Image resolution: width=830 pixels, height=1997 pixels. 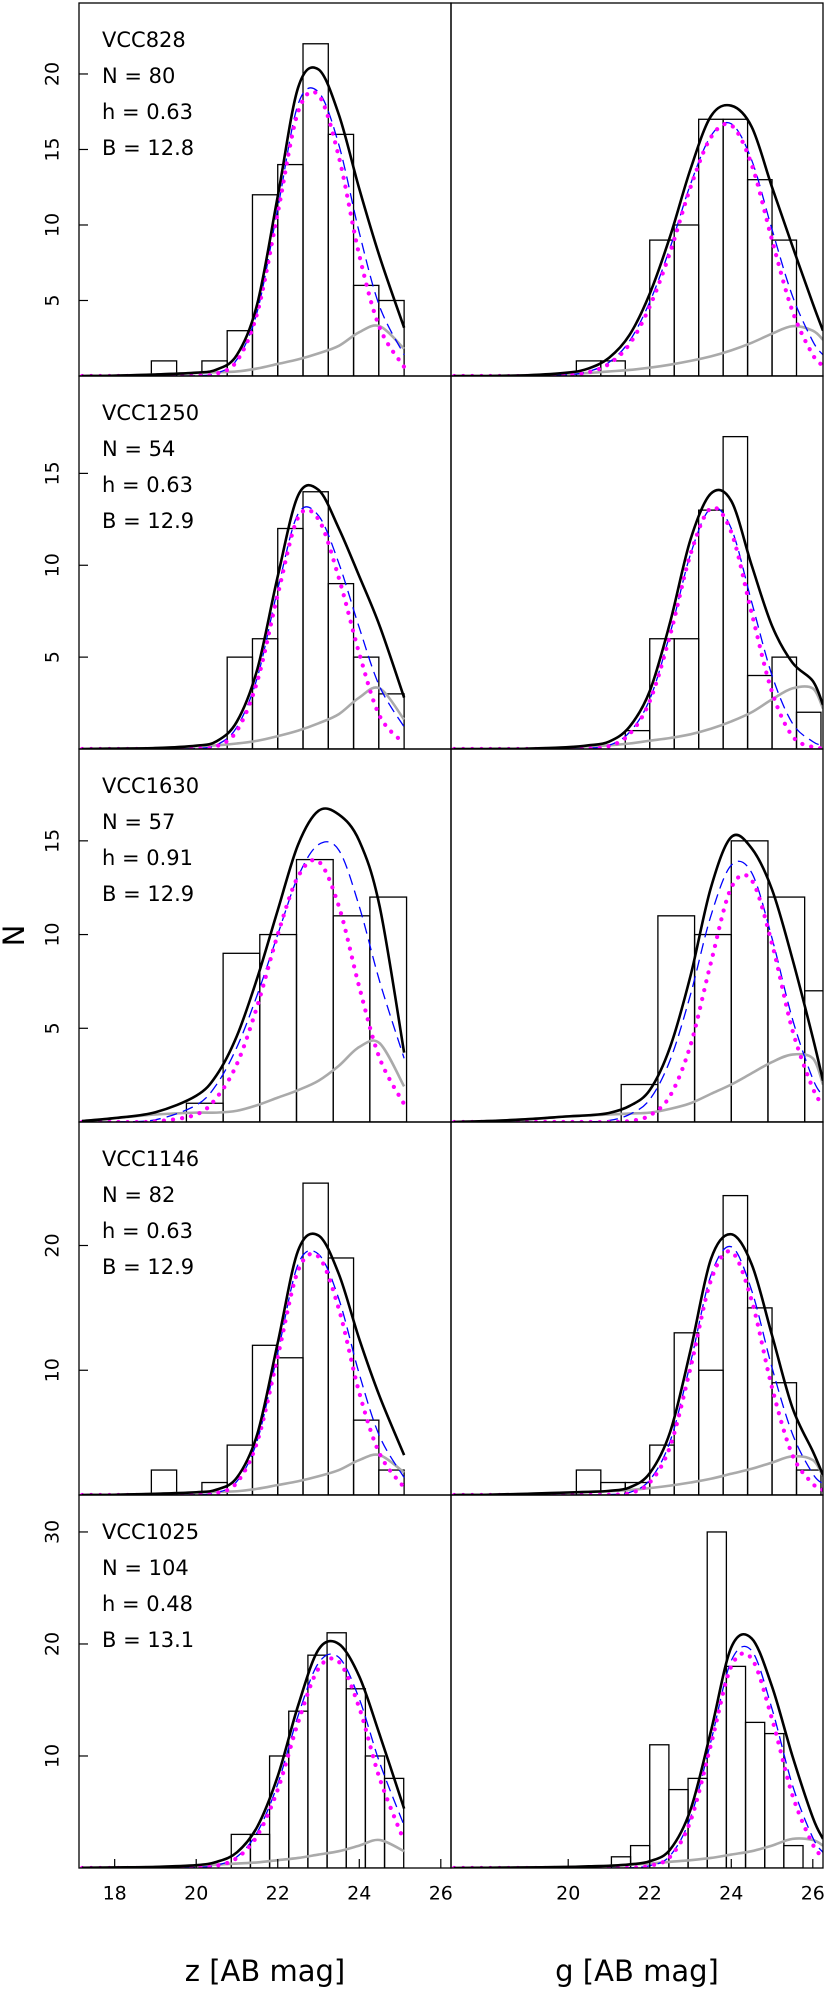 I want to click on y-tick-label: 30, so click(x=53, y=1532).